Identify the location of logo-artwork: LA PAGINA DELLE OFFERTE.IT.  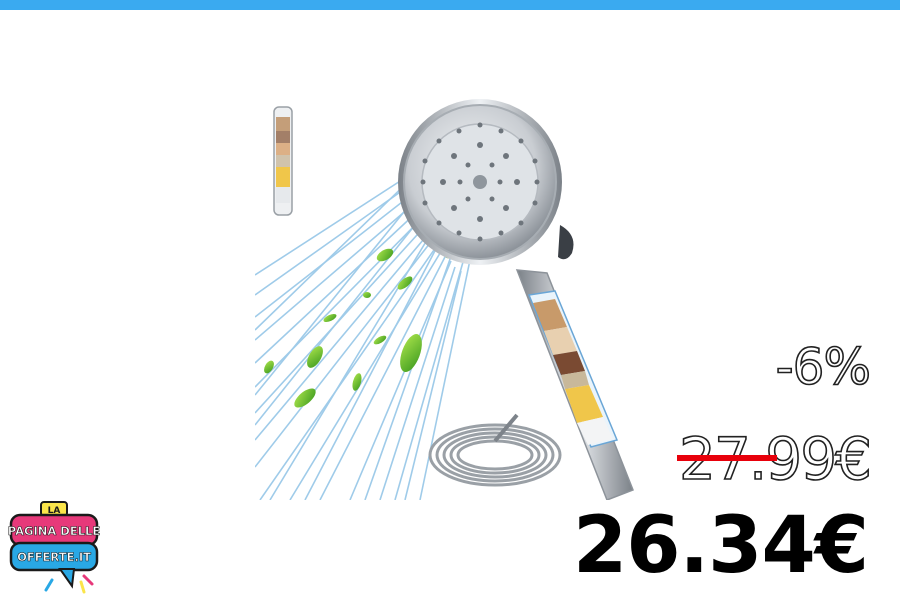
(54, 547).